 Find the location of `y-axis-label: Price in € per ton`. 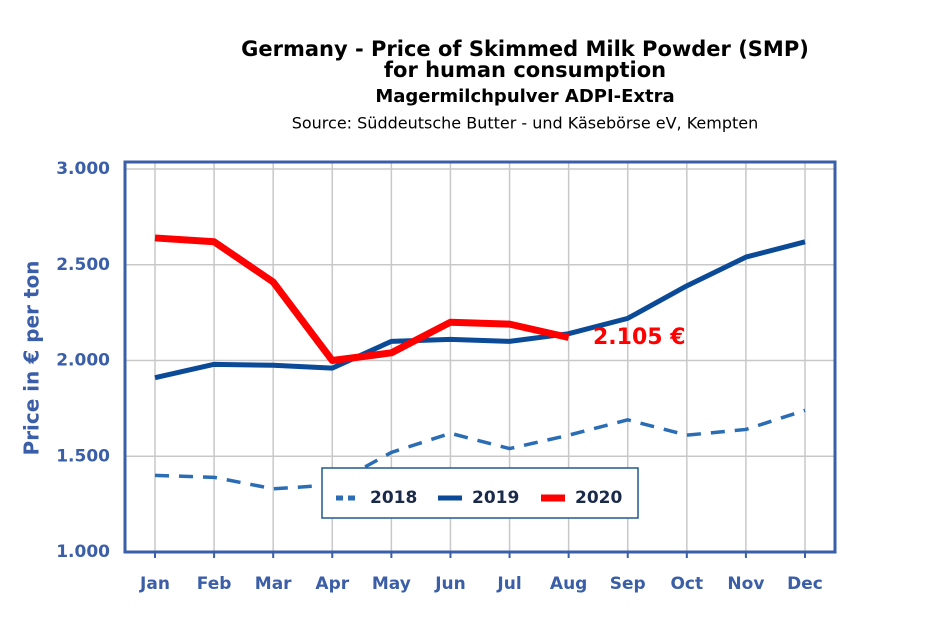

y-axis-label: Price in € per ton is located at coordinates (32, 358).